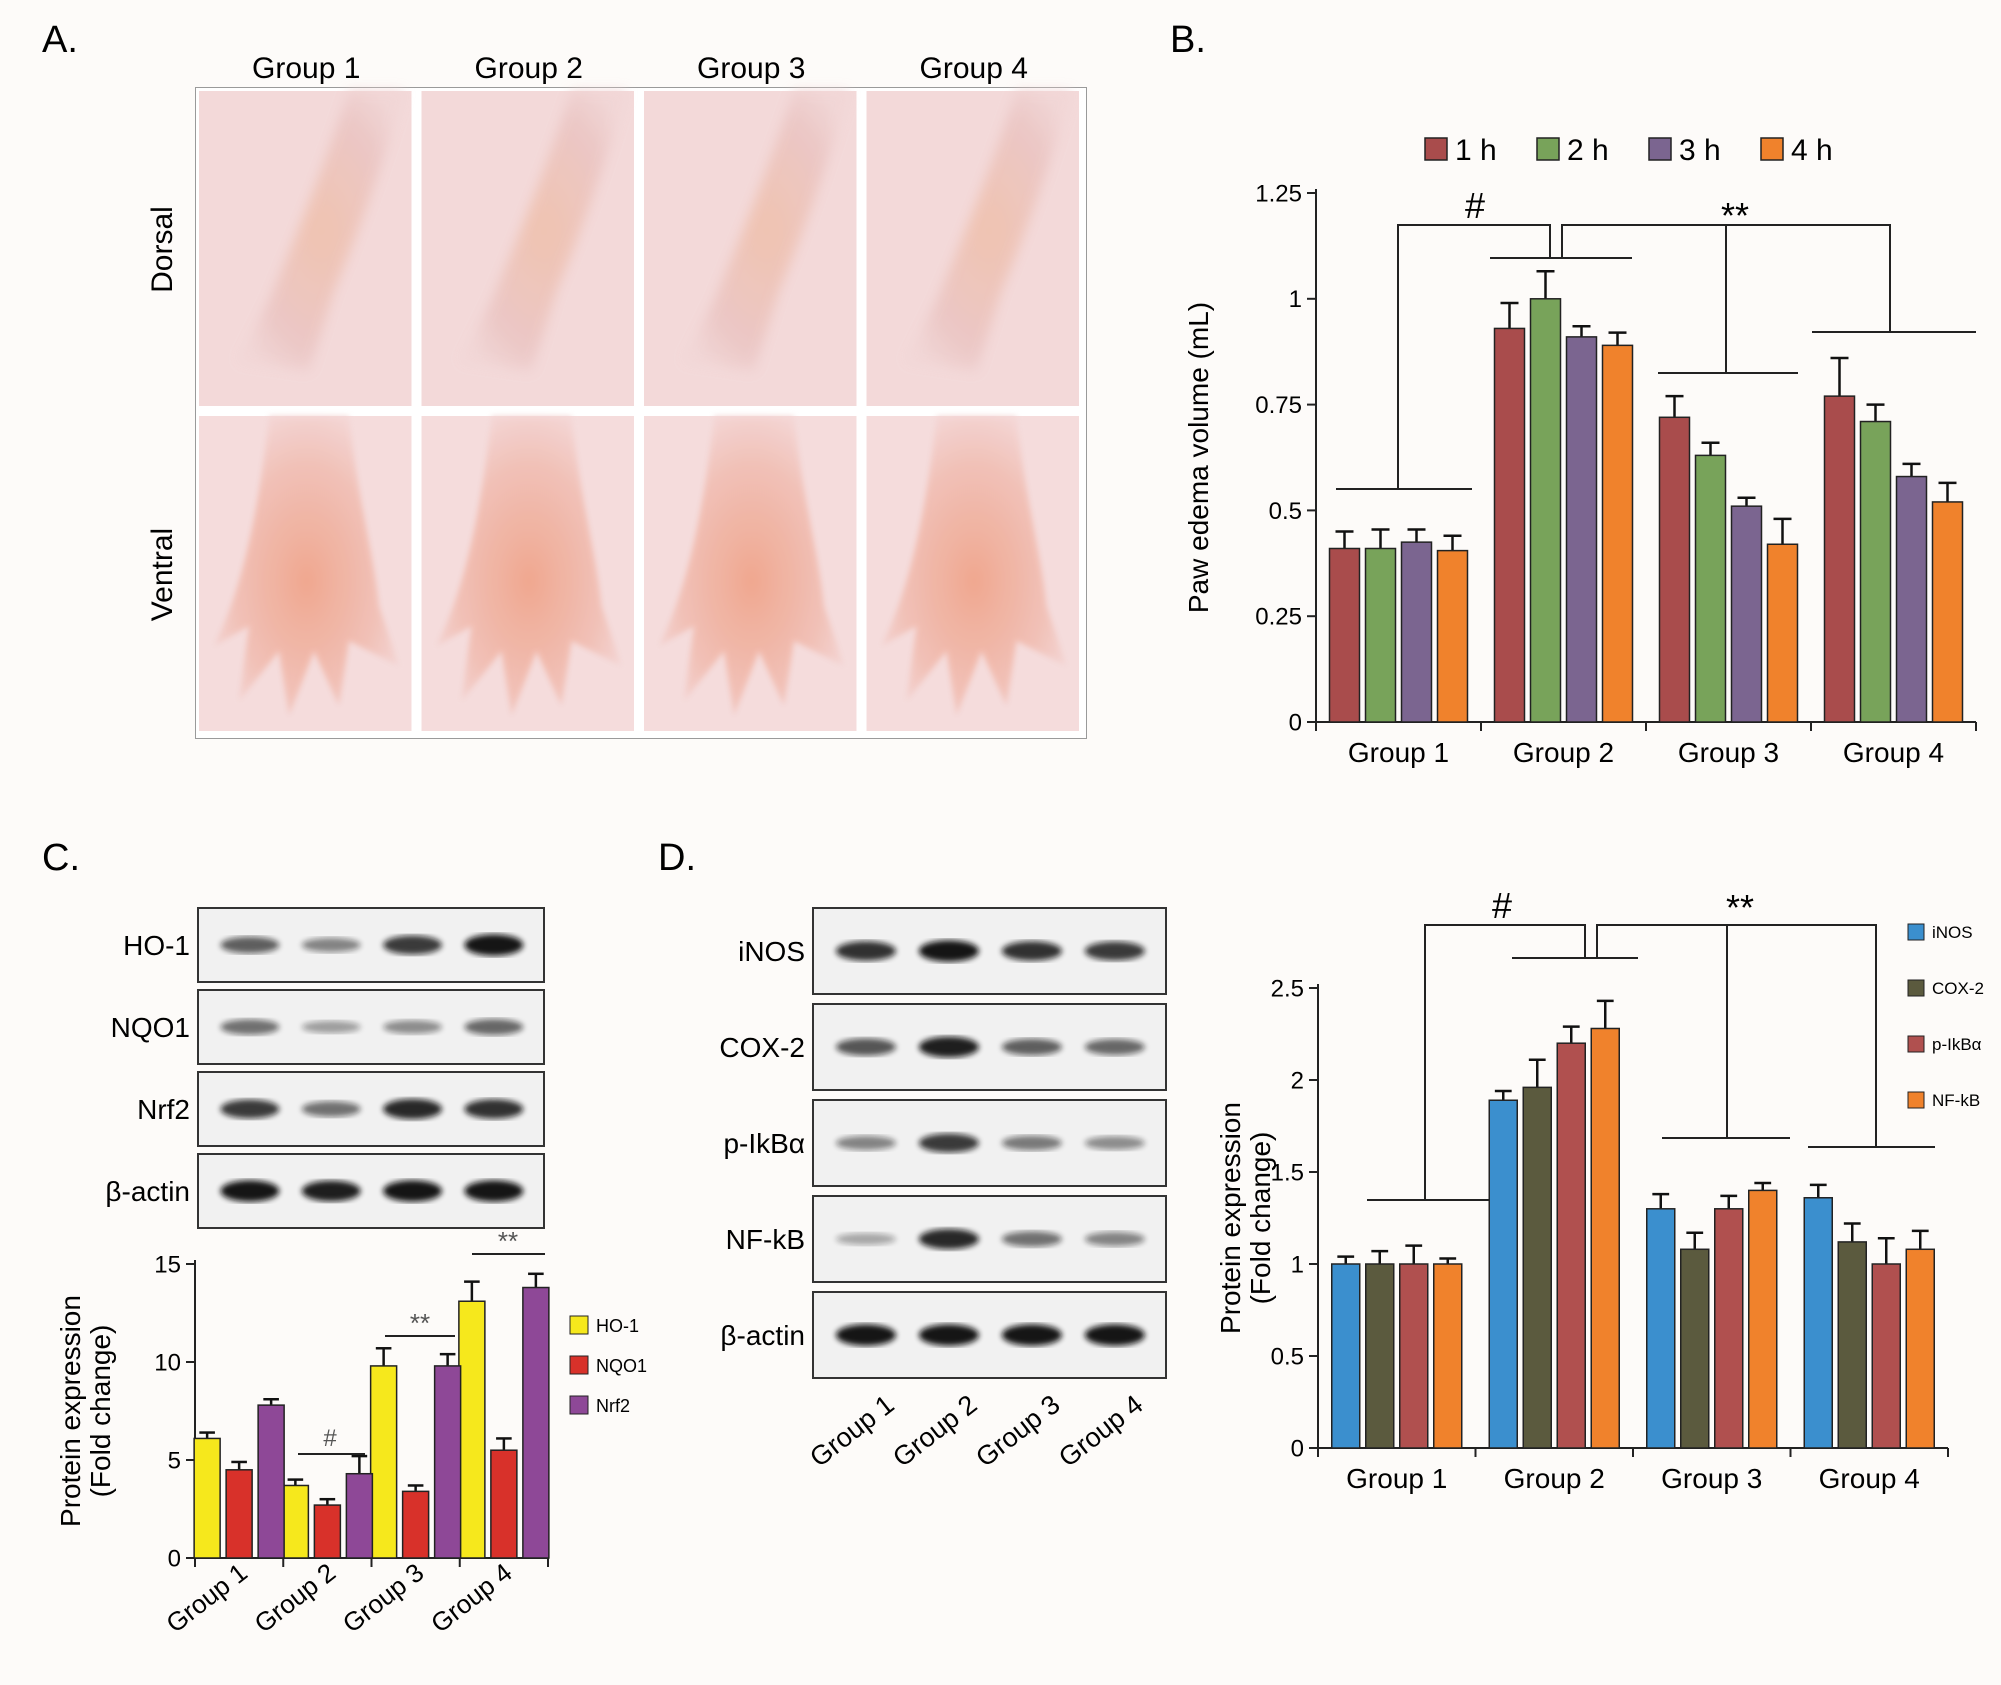 The height and width of the screenshot is (1685, 2001). I want to click on panel-label-a: A., so click(60, 40).